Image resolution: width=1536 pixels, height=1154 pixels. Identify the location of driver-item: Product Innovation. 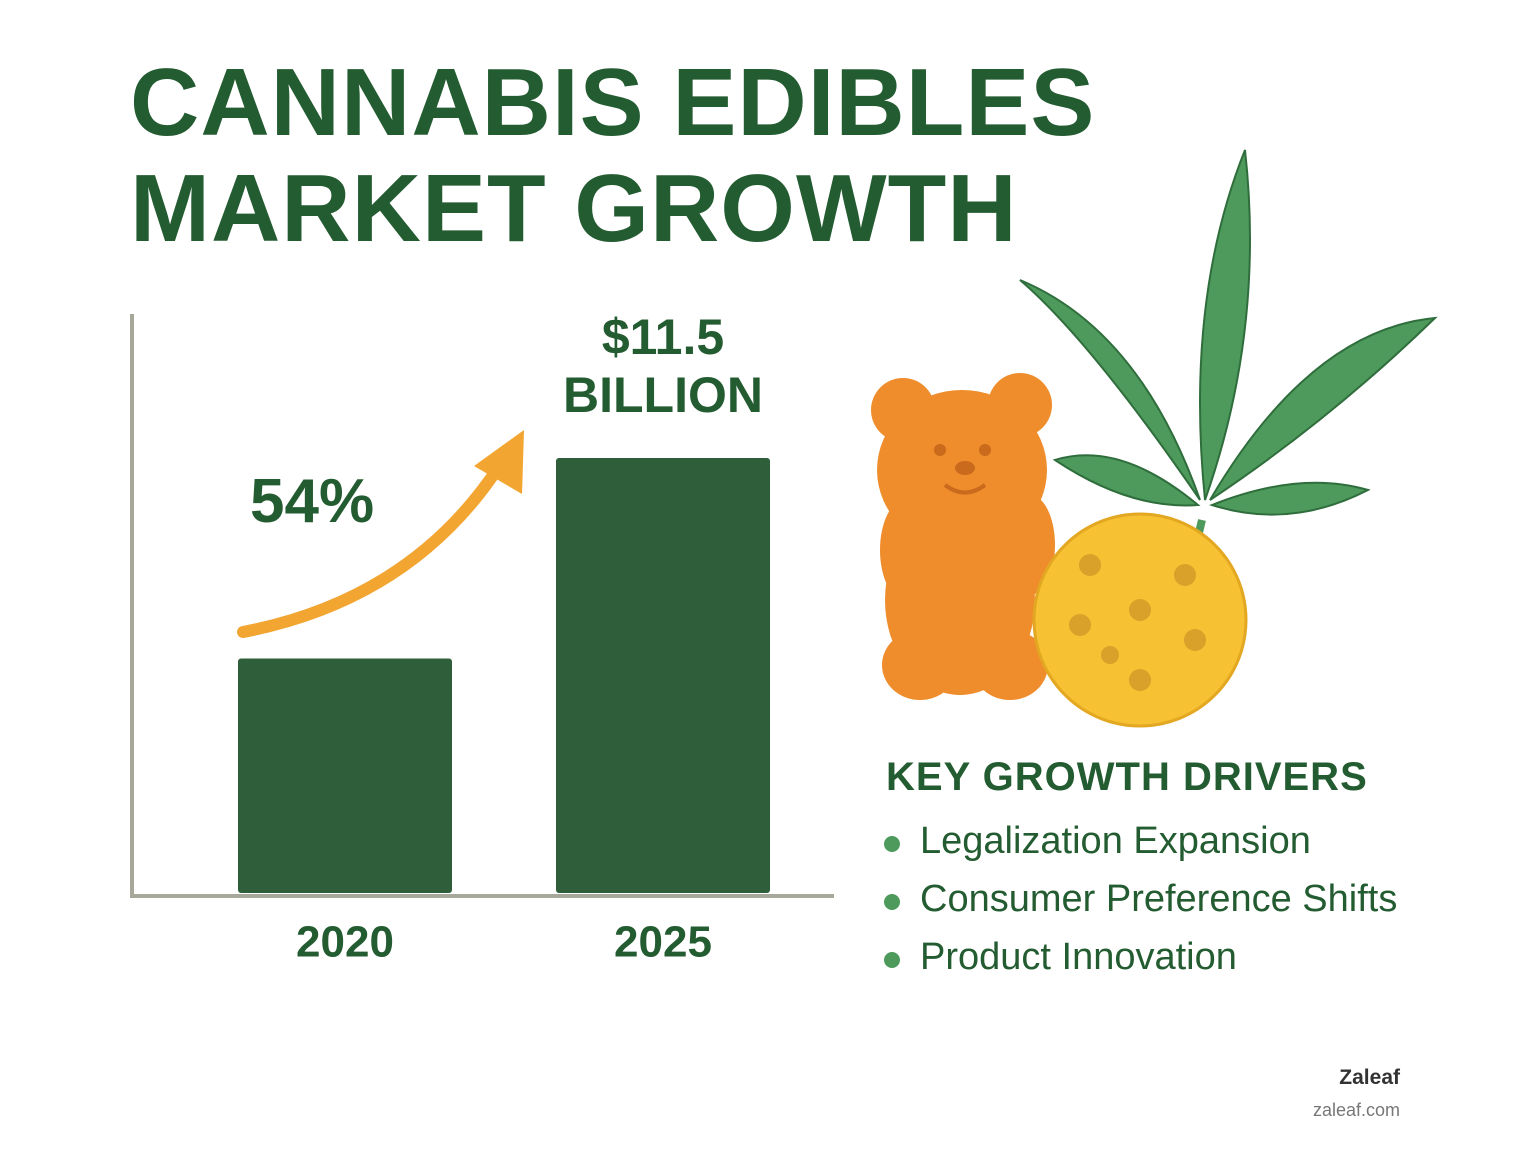
(1078, 957).